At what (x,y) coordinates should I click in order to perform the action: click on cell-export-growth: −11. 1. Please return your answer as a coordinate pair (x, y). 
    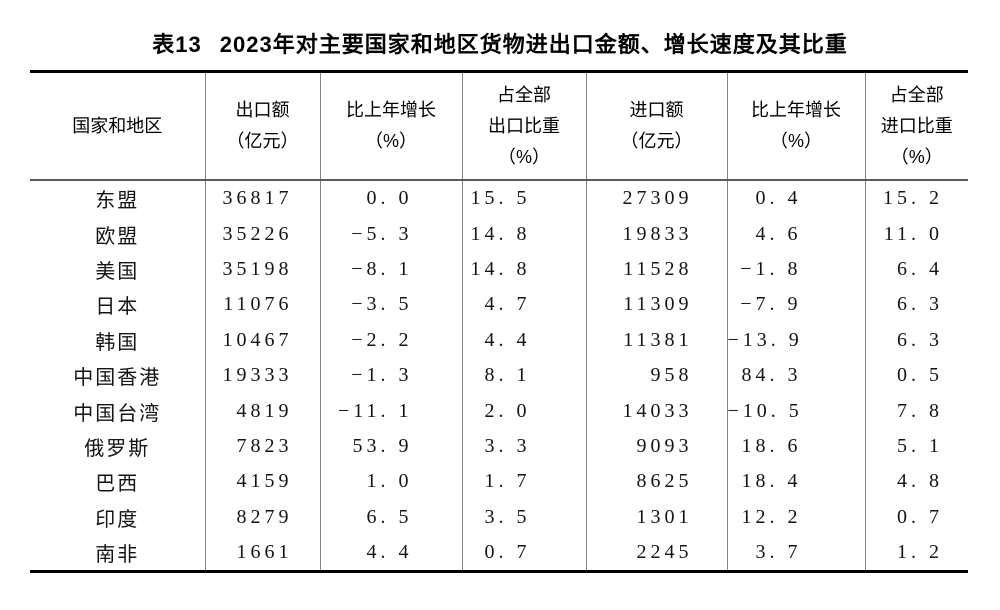
    Looking at the image, I should click on (390, 411).